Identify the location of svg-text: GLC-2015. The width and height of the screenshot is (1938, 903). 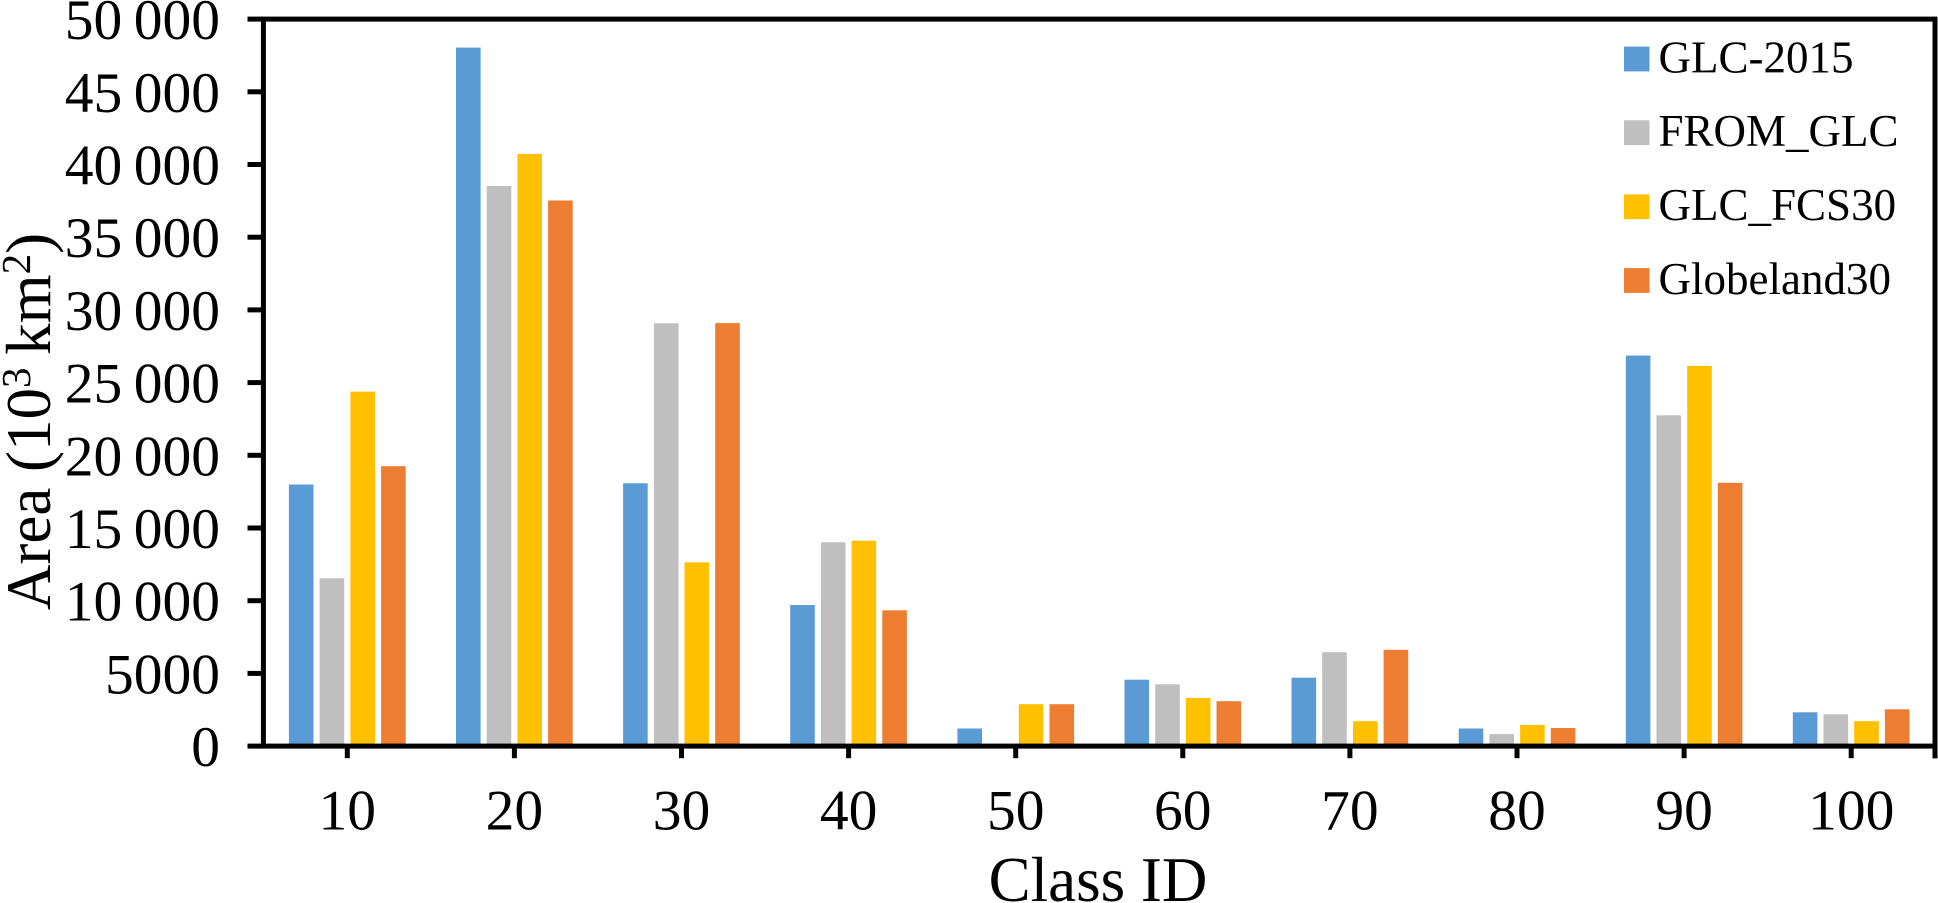
(1756, 57).